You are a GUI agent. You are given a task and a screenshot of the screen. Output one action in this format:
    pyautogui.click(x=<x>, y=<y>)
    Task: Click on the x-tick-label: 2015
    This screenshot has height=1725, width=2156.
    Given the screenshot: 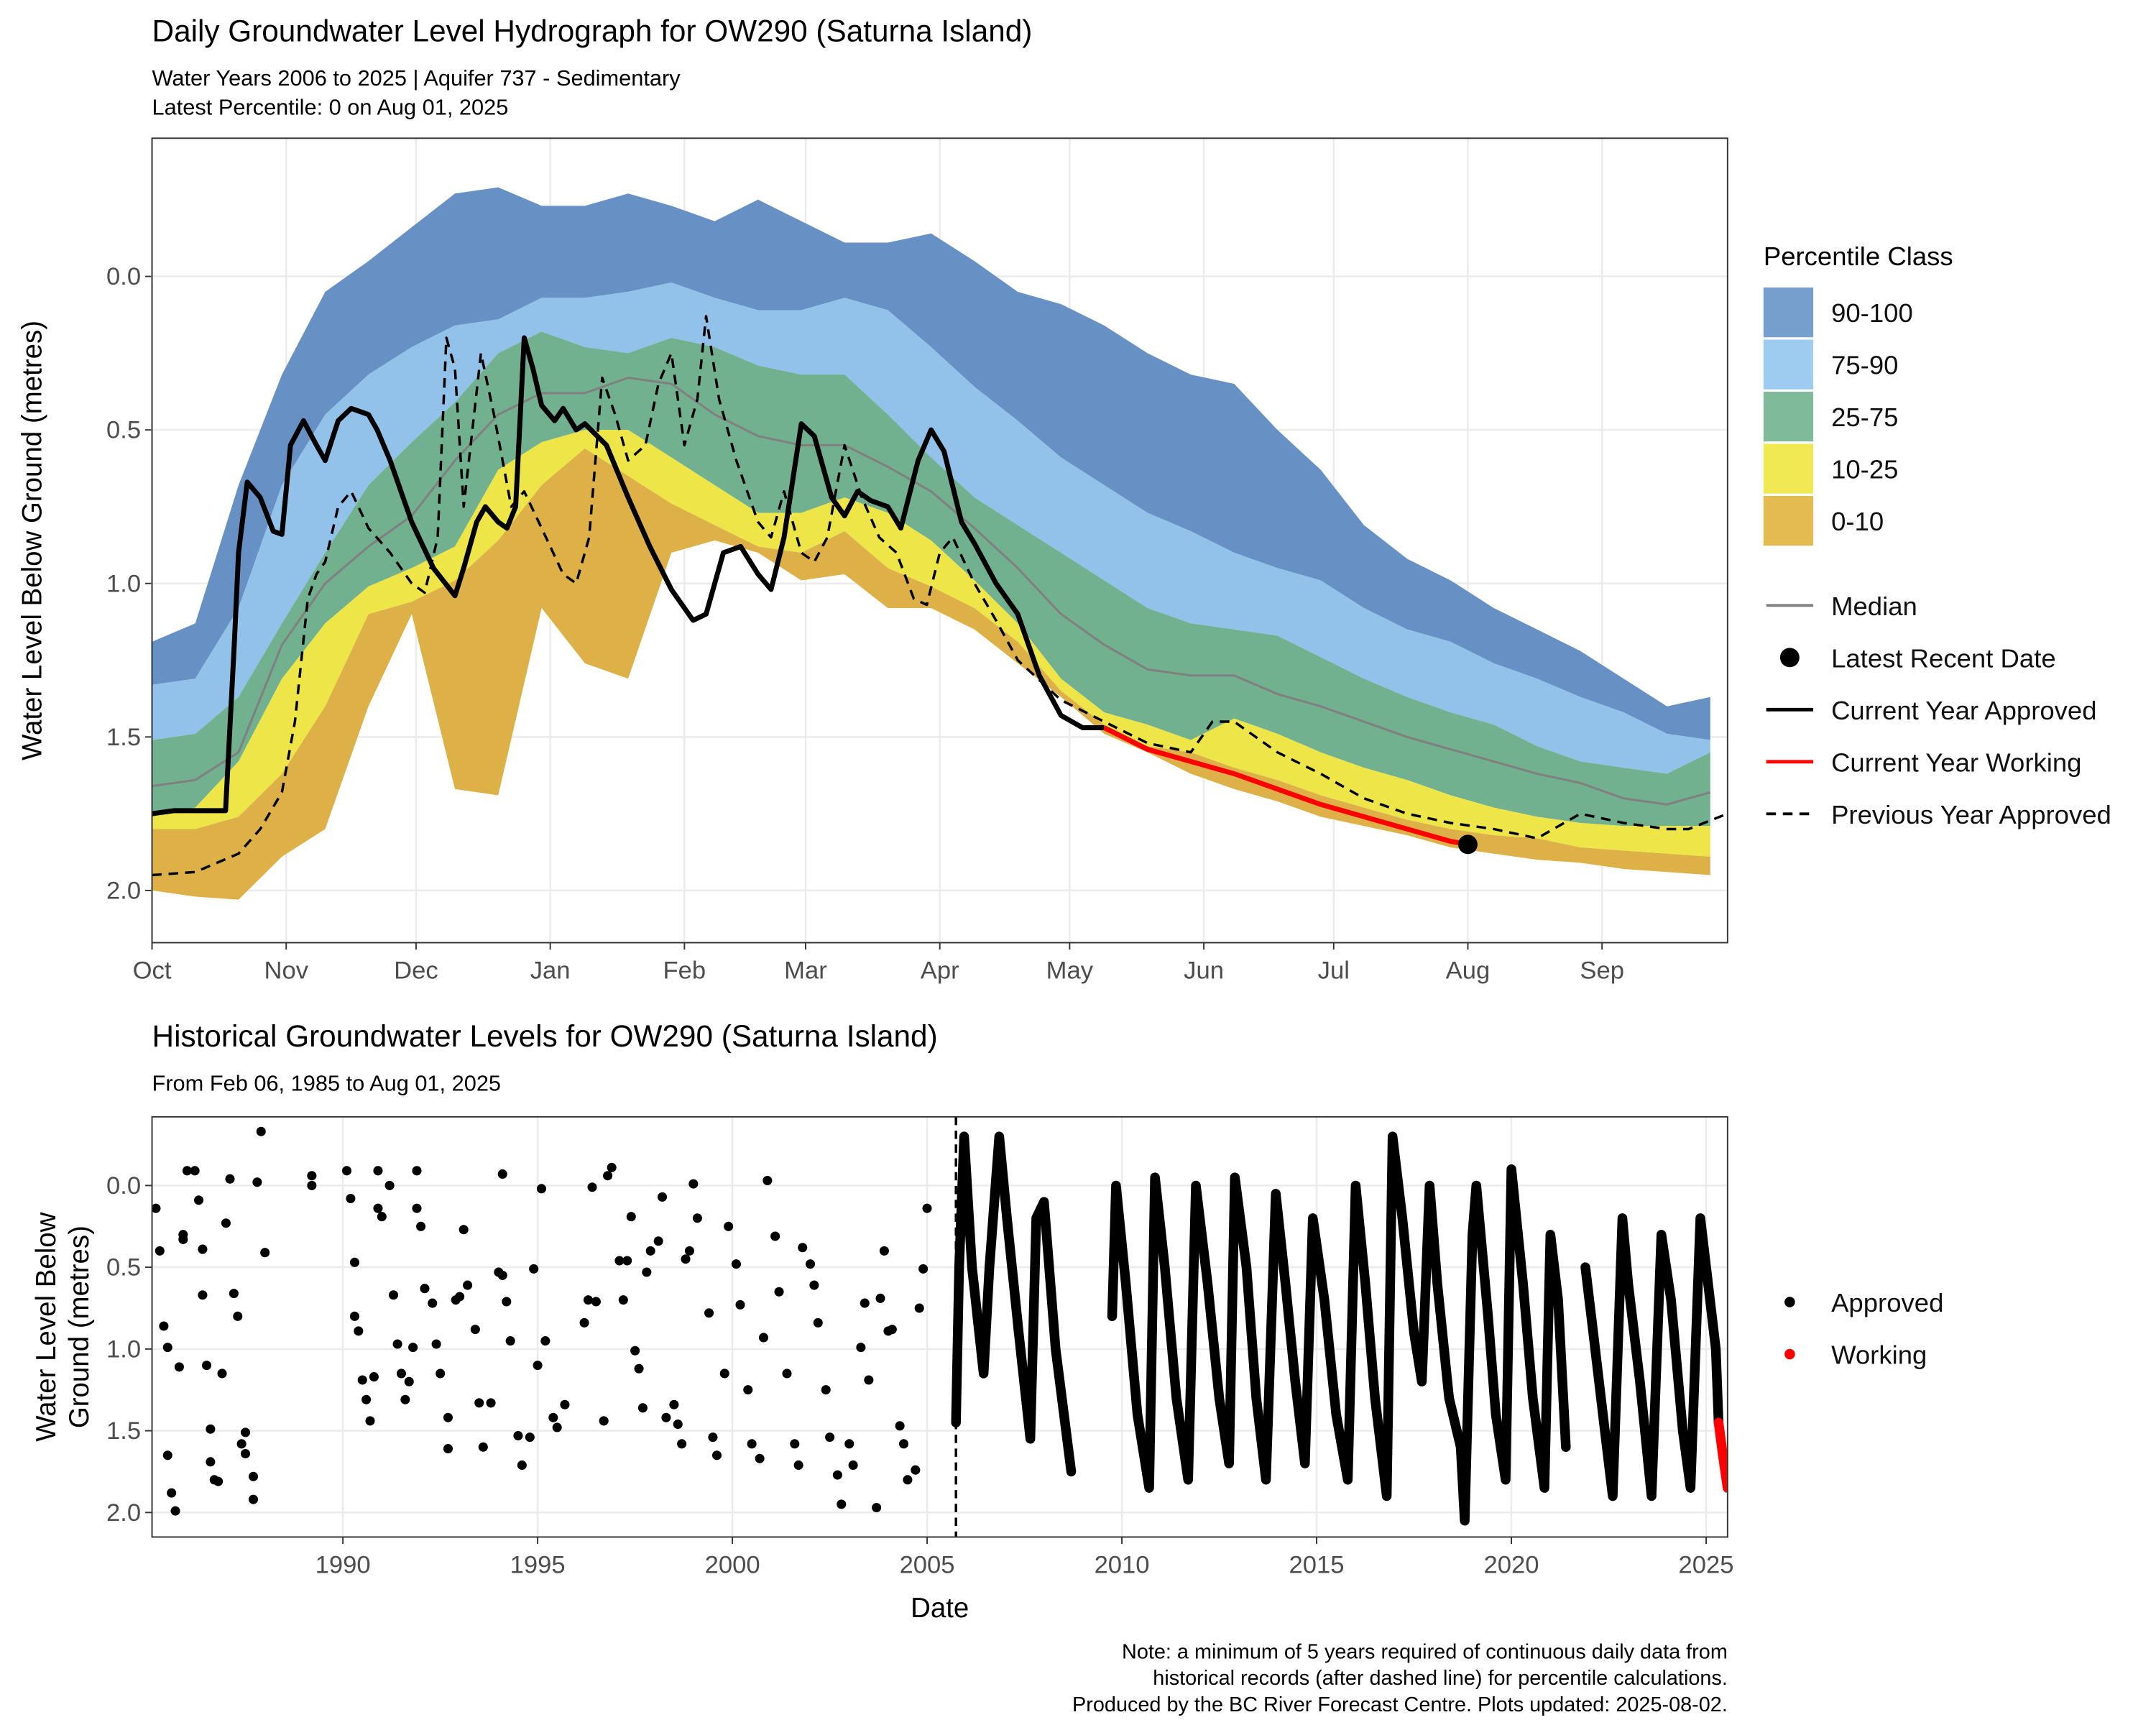 What is the action you would take?
    pyautogui.click(x=1317, y=1564)
    